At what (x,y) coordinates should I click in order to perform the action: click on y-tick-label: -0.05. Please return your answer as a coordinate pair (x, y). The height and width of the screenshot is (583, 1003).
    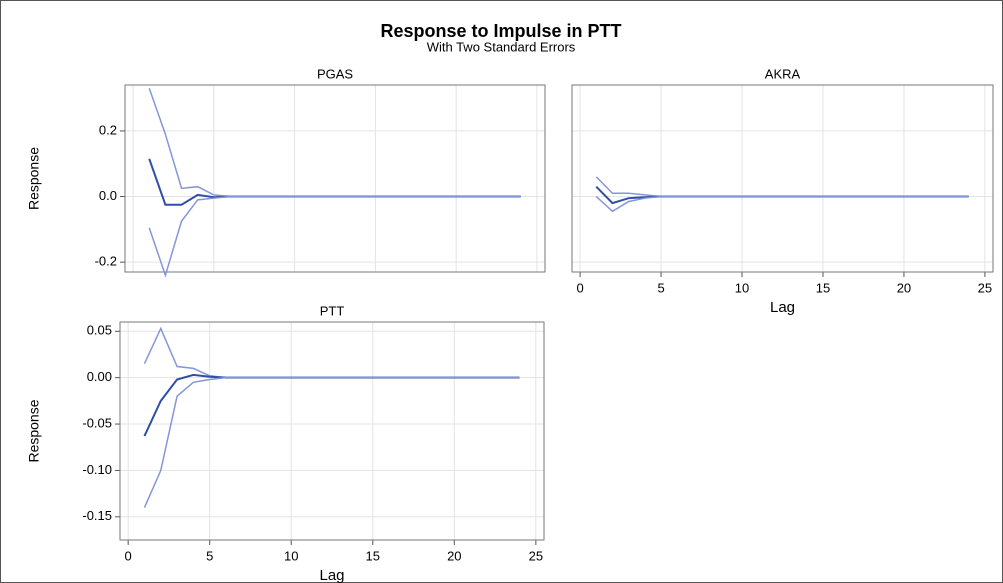
    Looking at the image, I should click on (97, 422).